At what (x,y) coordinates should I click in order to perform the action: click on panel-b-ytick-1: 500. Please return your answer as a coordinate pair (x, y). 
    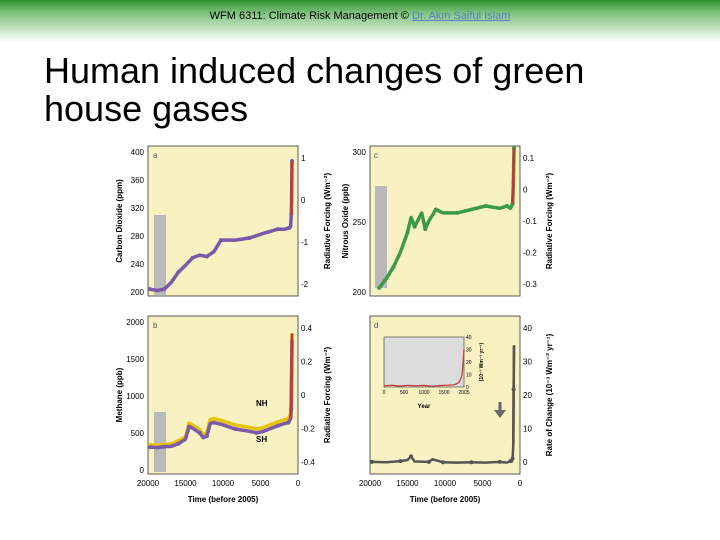
    Looking at the image, I should click on (138, 433).